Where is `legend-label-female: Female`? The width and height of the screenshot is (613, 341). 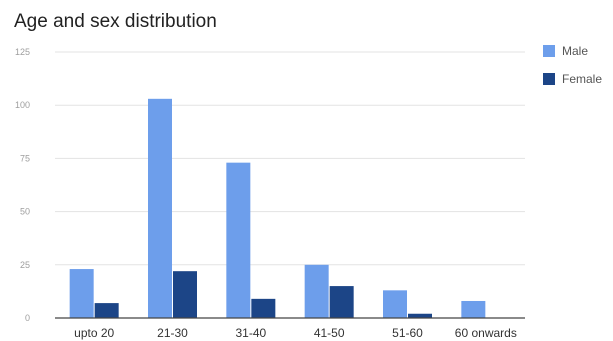
legend-label-female: Female is located at coordinates (582, 79).